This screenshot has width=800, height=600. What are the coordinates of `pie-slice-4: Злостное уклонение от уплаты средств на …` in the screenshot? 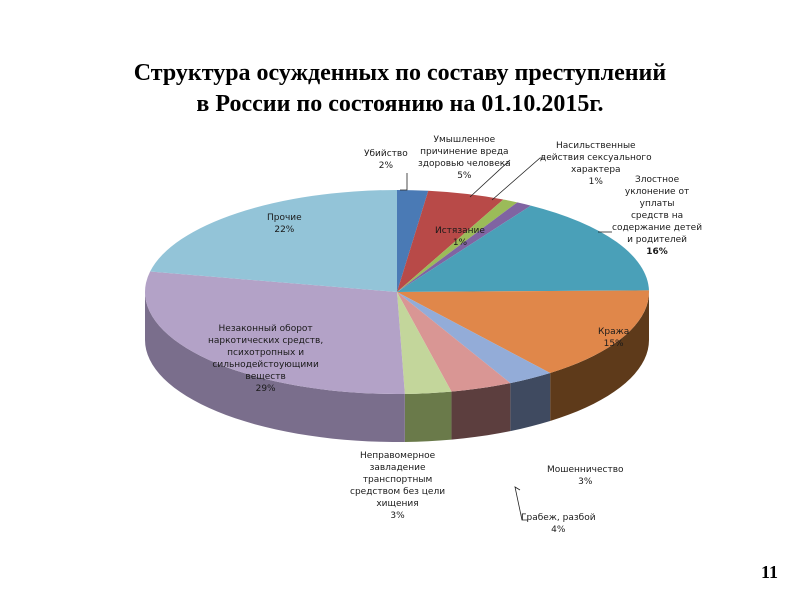 It's located at (523, 248).